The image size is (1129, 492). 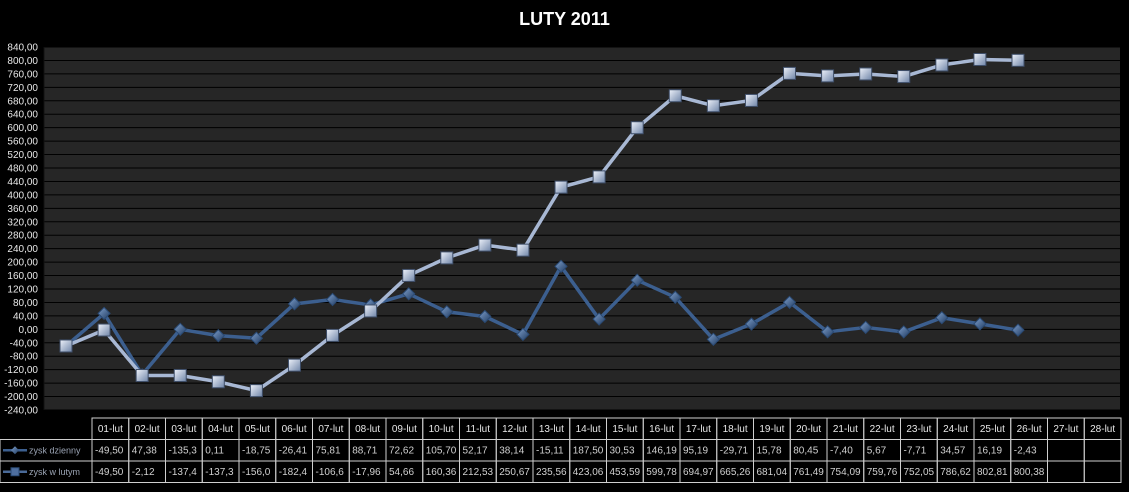 What do you see at coordinates (845, 429) in the screenshot?
I see `category-label: 21-lut` at bounding box center [845, 429].